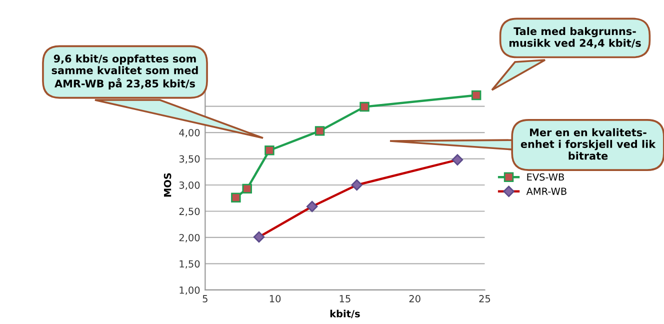  What do you see at coordinates (125, 72) in the screenshot?
I see `text: 9,6 kbit/s oppfattes som samme kvalitet som med AMR-WB på 23,85 kbit/s` at bounding box center [125, 72].